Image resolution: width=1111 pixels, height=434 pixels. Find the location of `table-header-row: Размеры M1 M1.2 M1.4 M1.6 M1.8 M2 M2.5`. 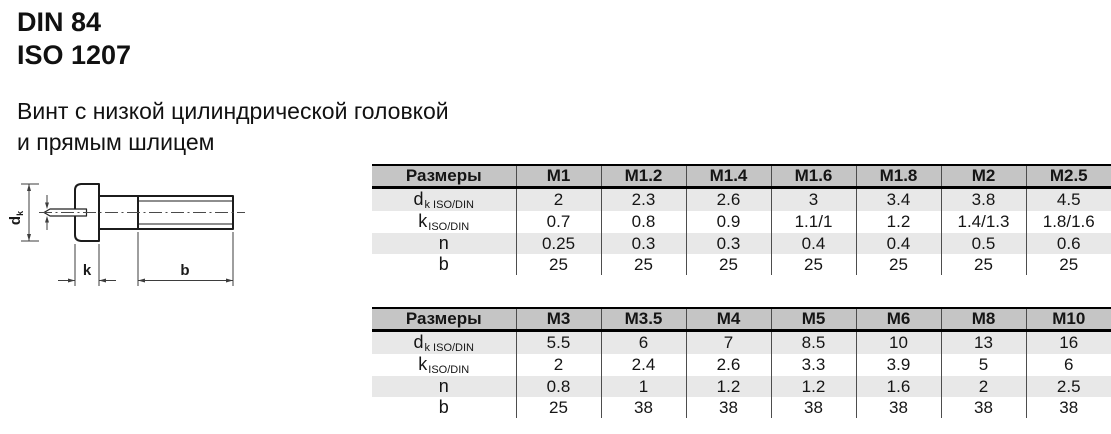

table-header-row: Размеры M1 M1.2 M1.4 M1.6 M1.8 M2 M2.5 is located at coordinates (741, 176).